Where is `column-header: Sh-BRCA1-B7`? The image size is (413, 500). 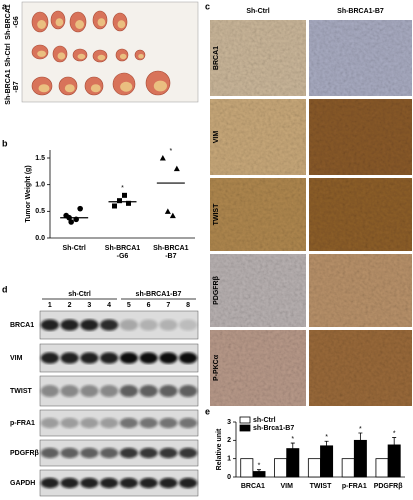
column-header: Sh-BRCA1-B7 is located at coordinates (360, 11).